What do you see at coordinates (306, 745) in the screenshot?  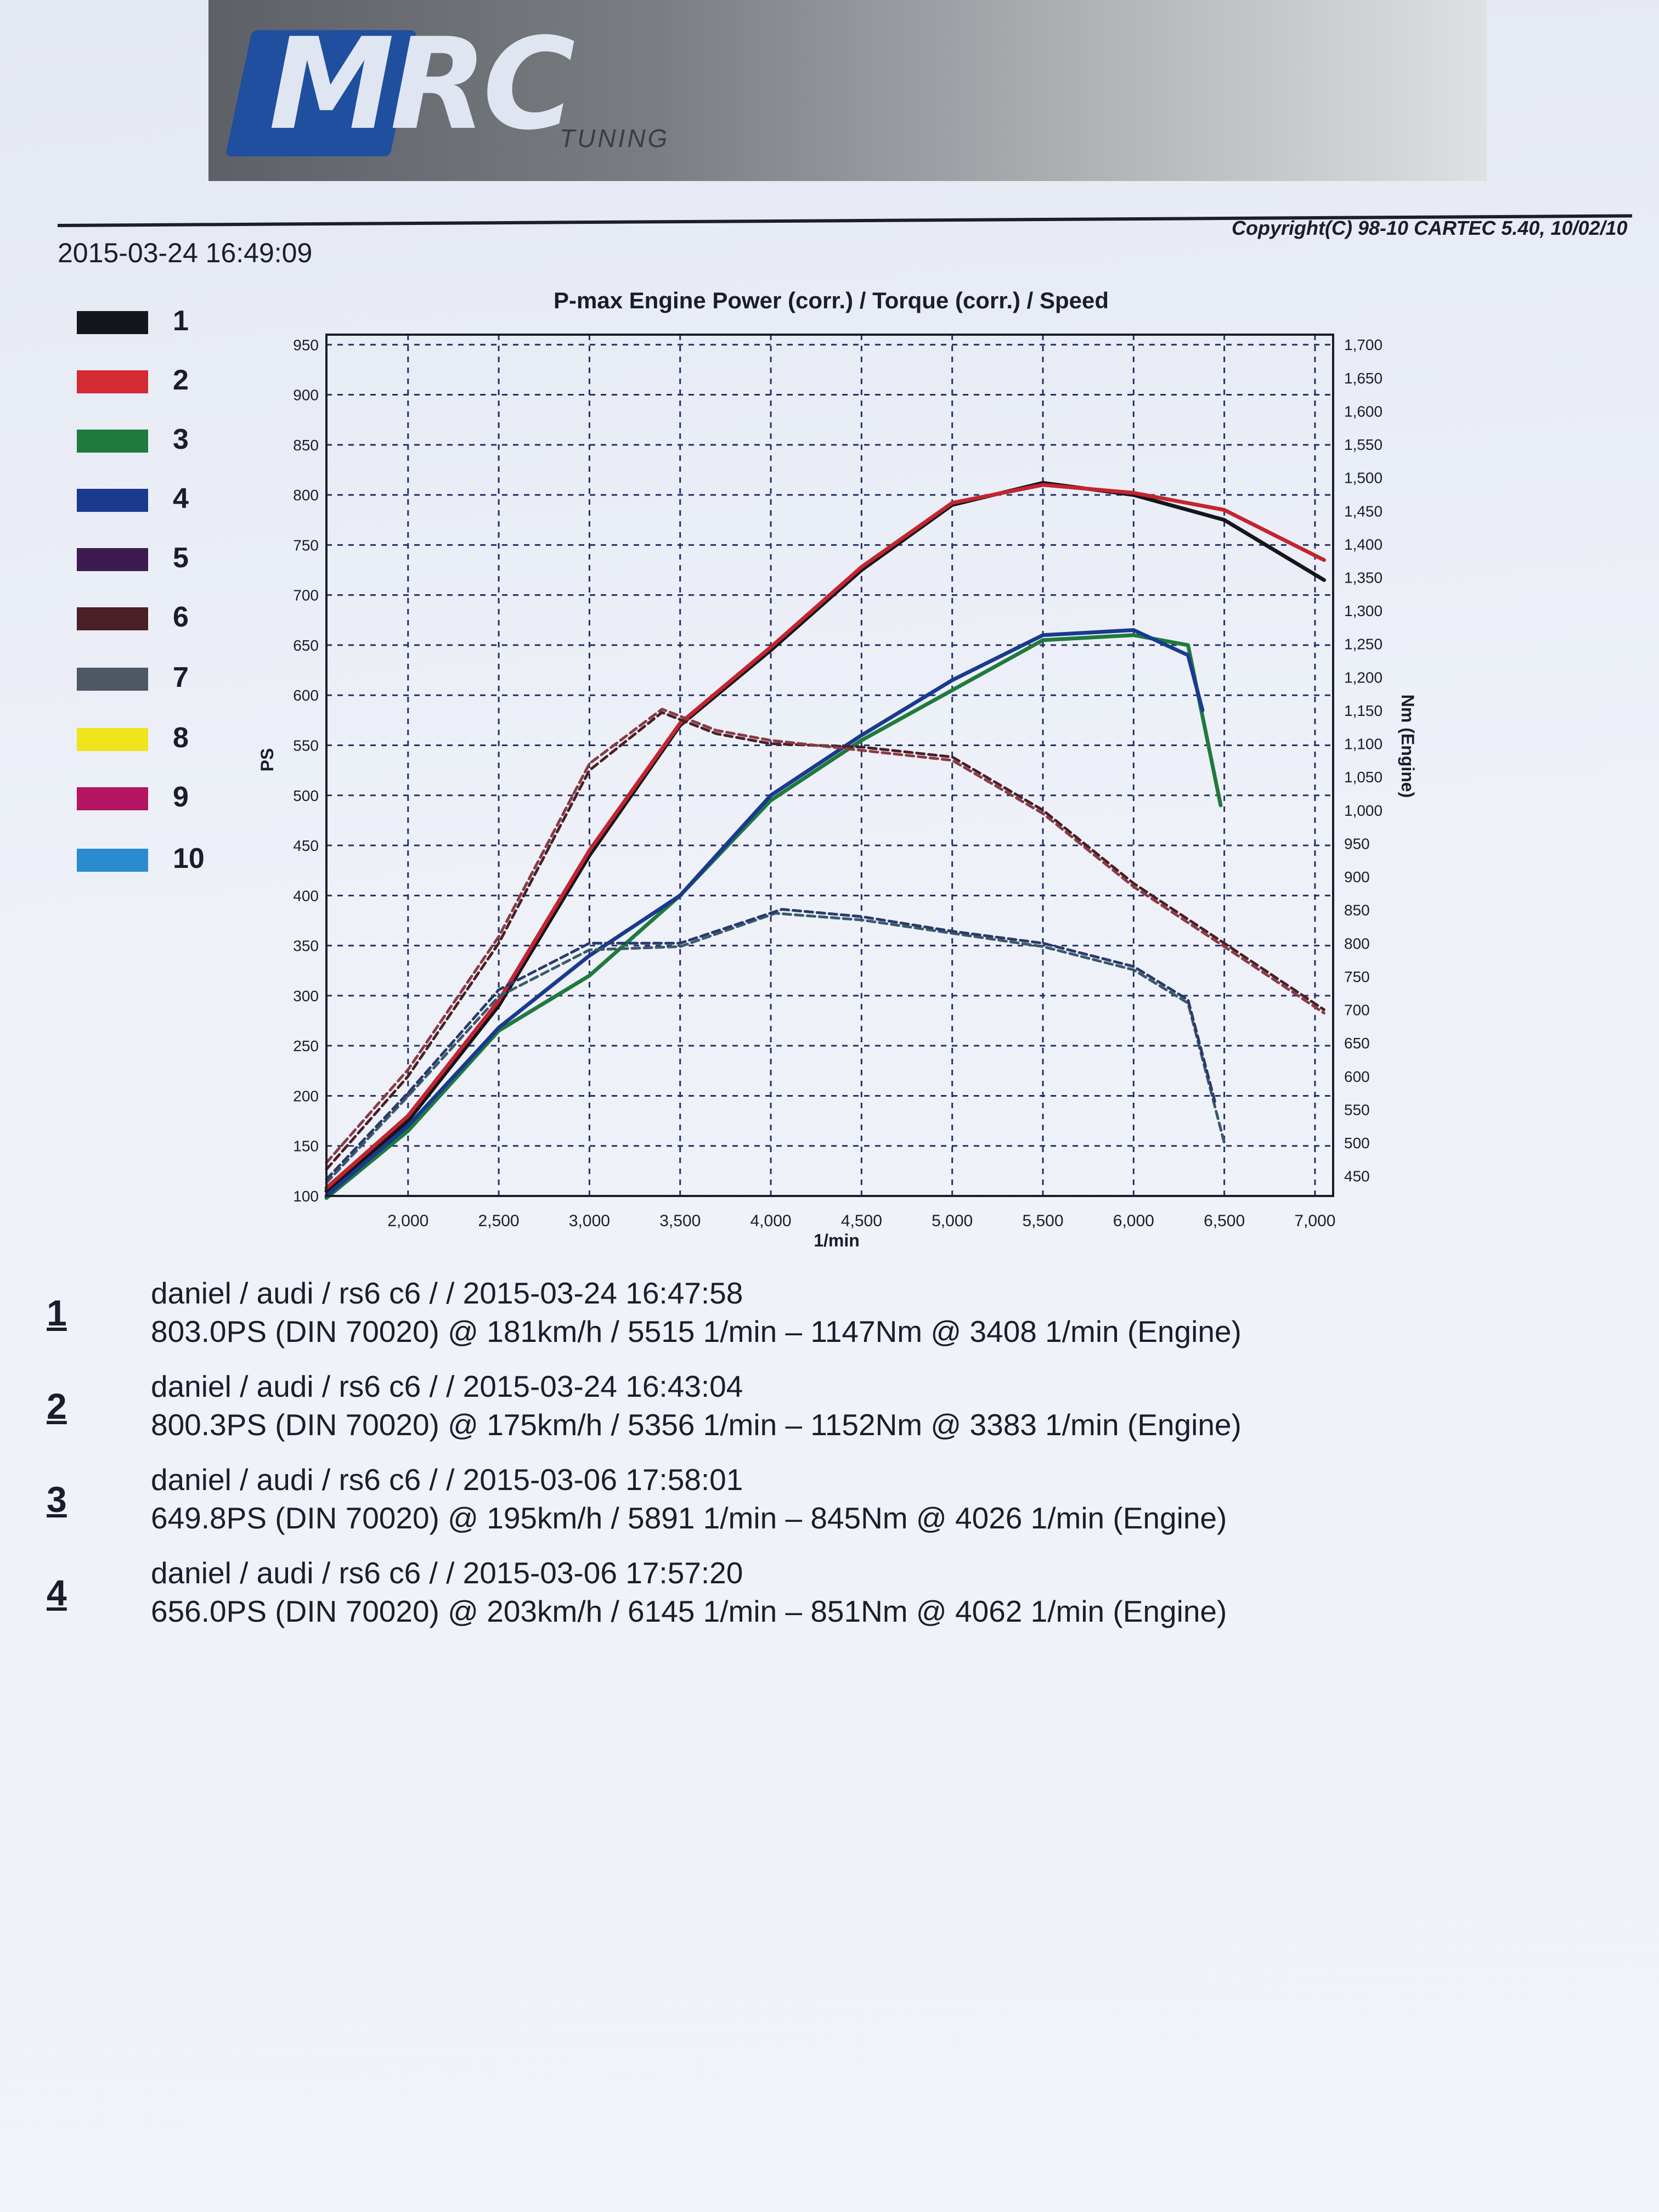 I see `y-tick-label: 550` at bounding box center [306, 745].